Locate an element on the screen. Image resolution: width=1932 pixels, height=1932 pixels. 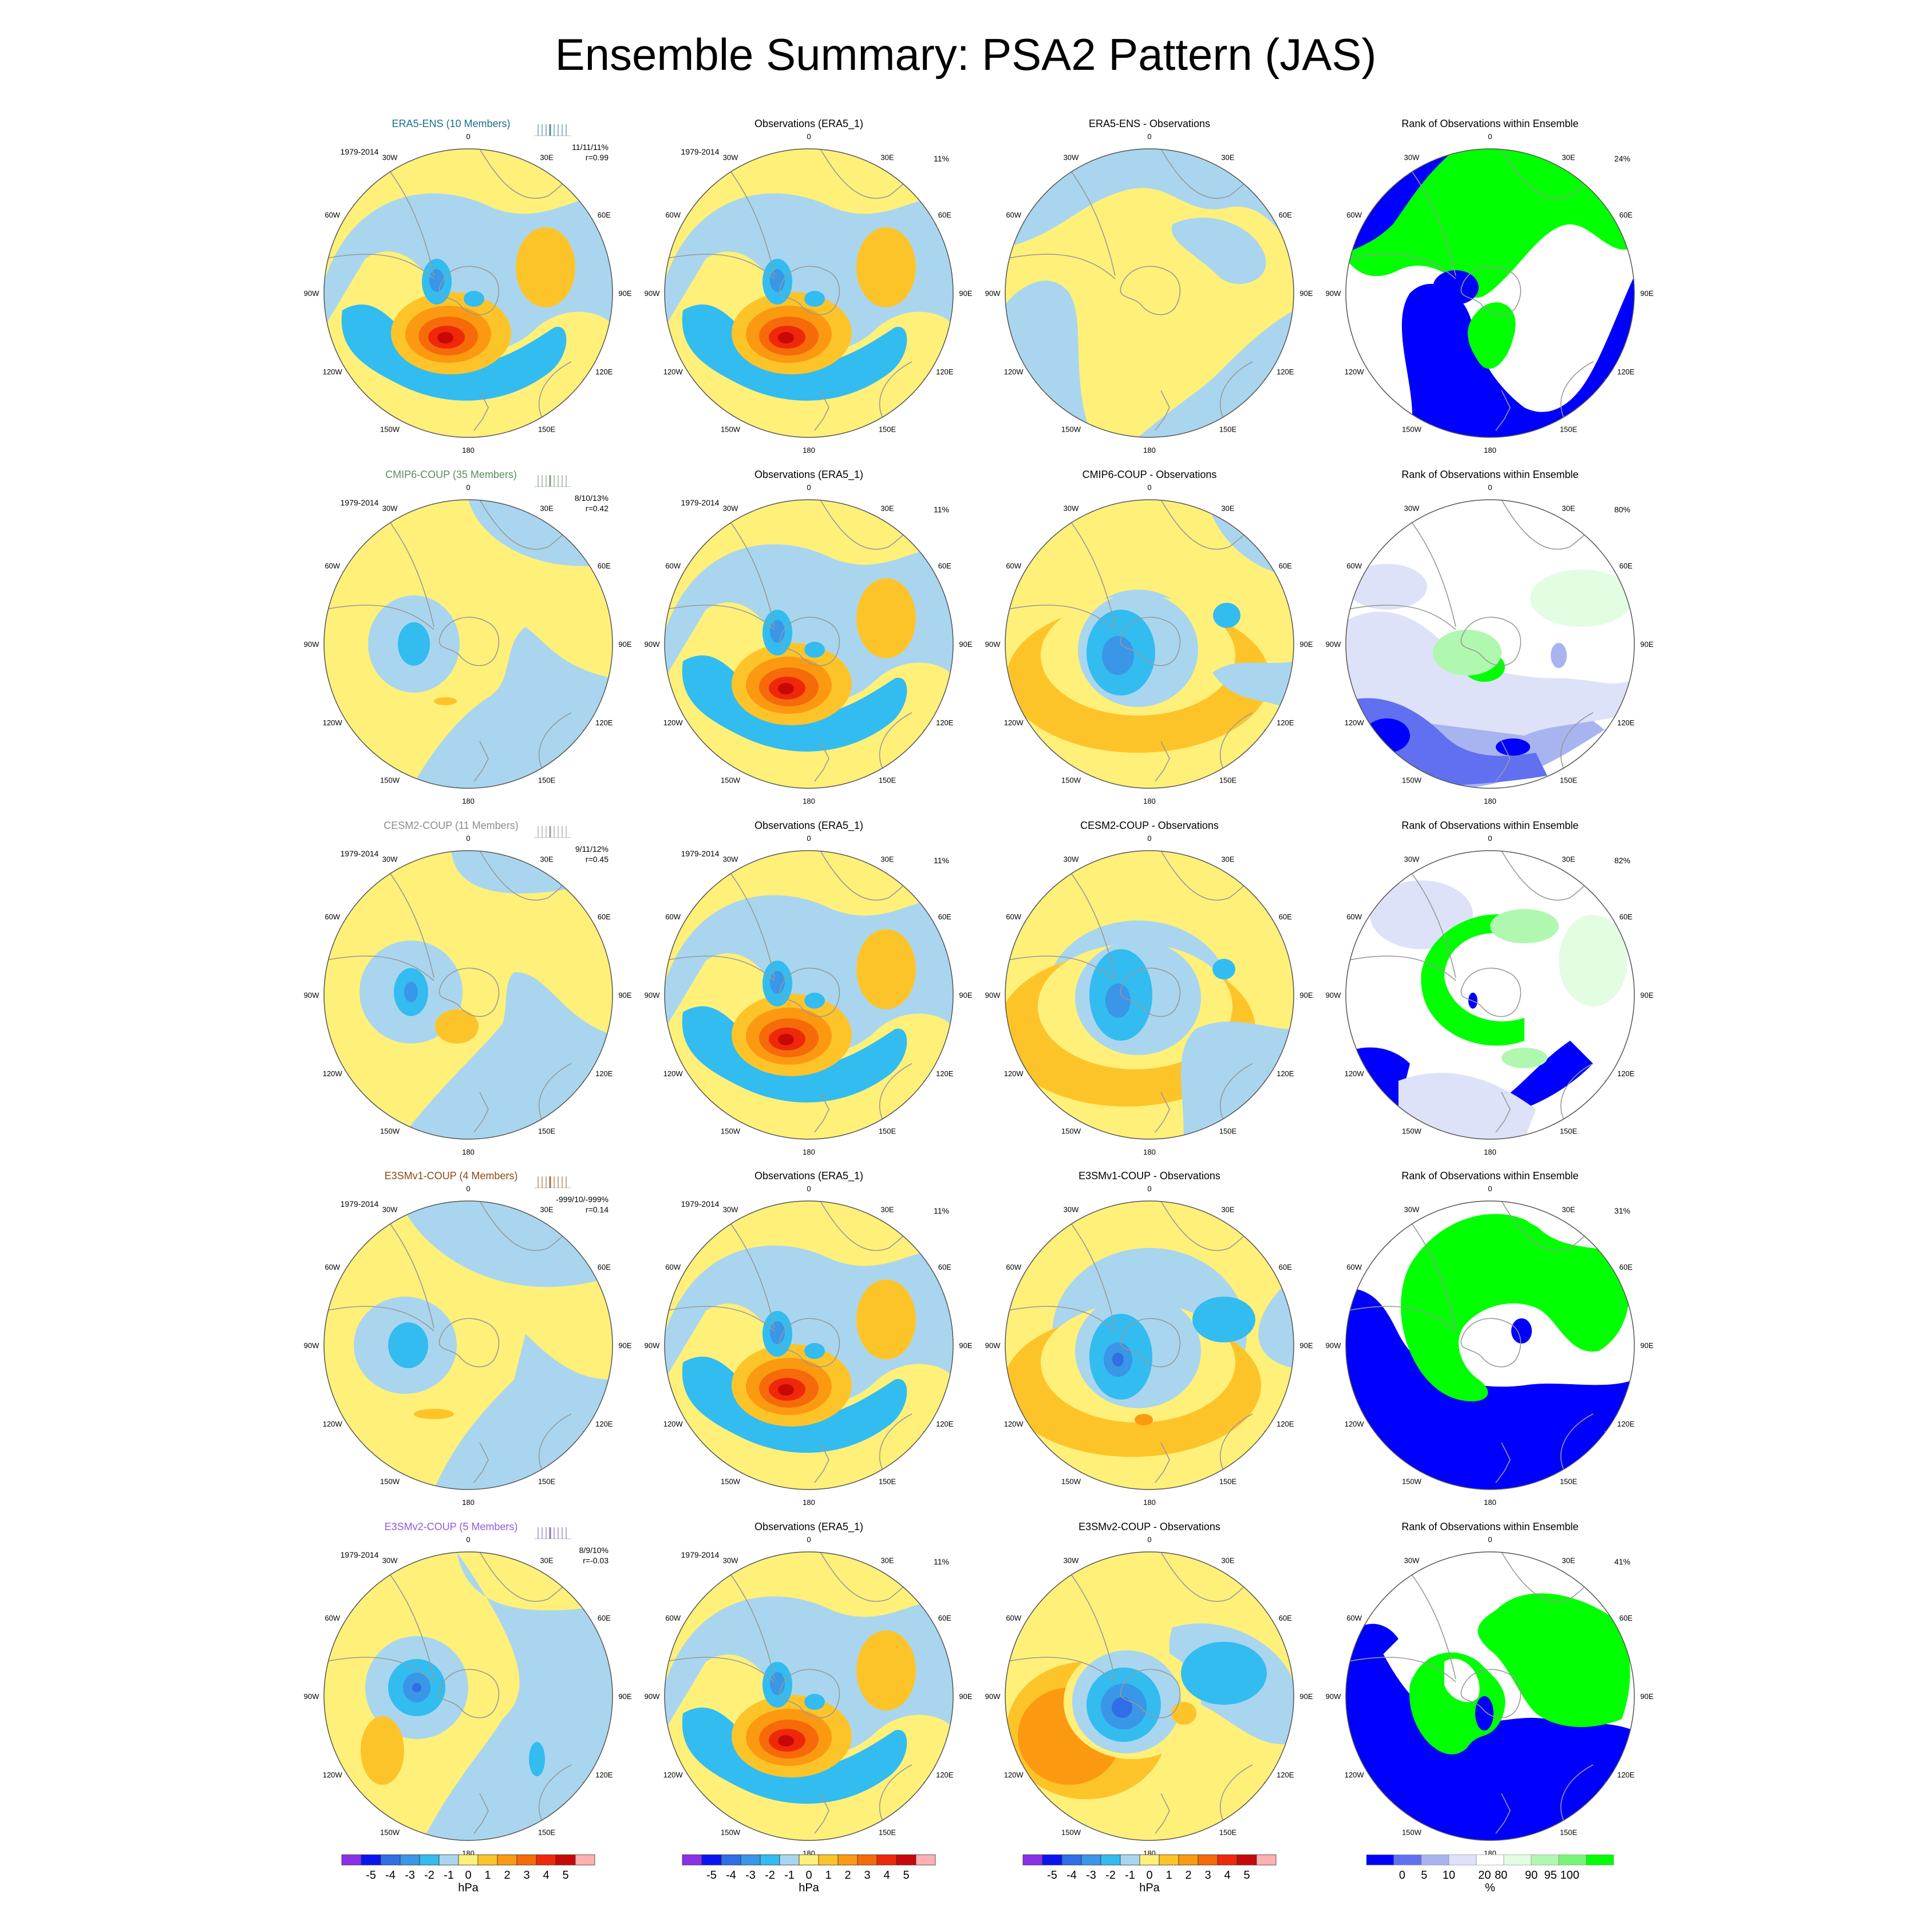
colorbar-tick-label: 5 is located at coordinates (1424, 1875).